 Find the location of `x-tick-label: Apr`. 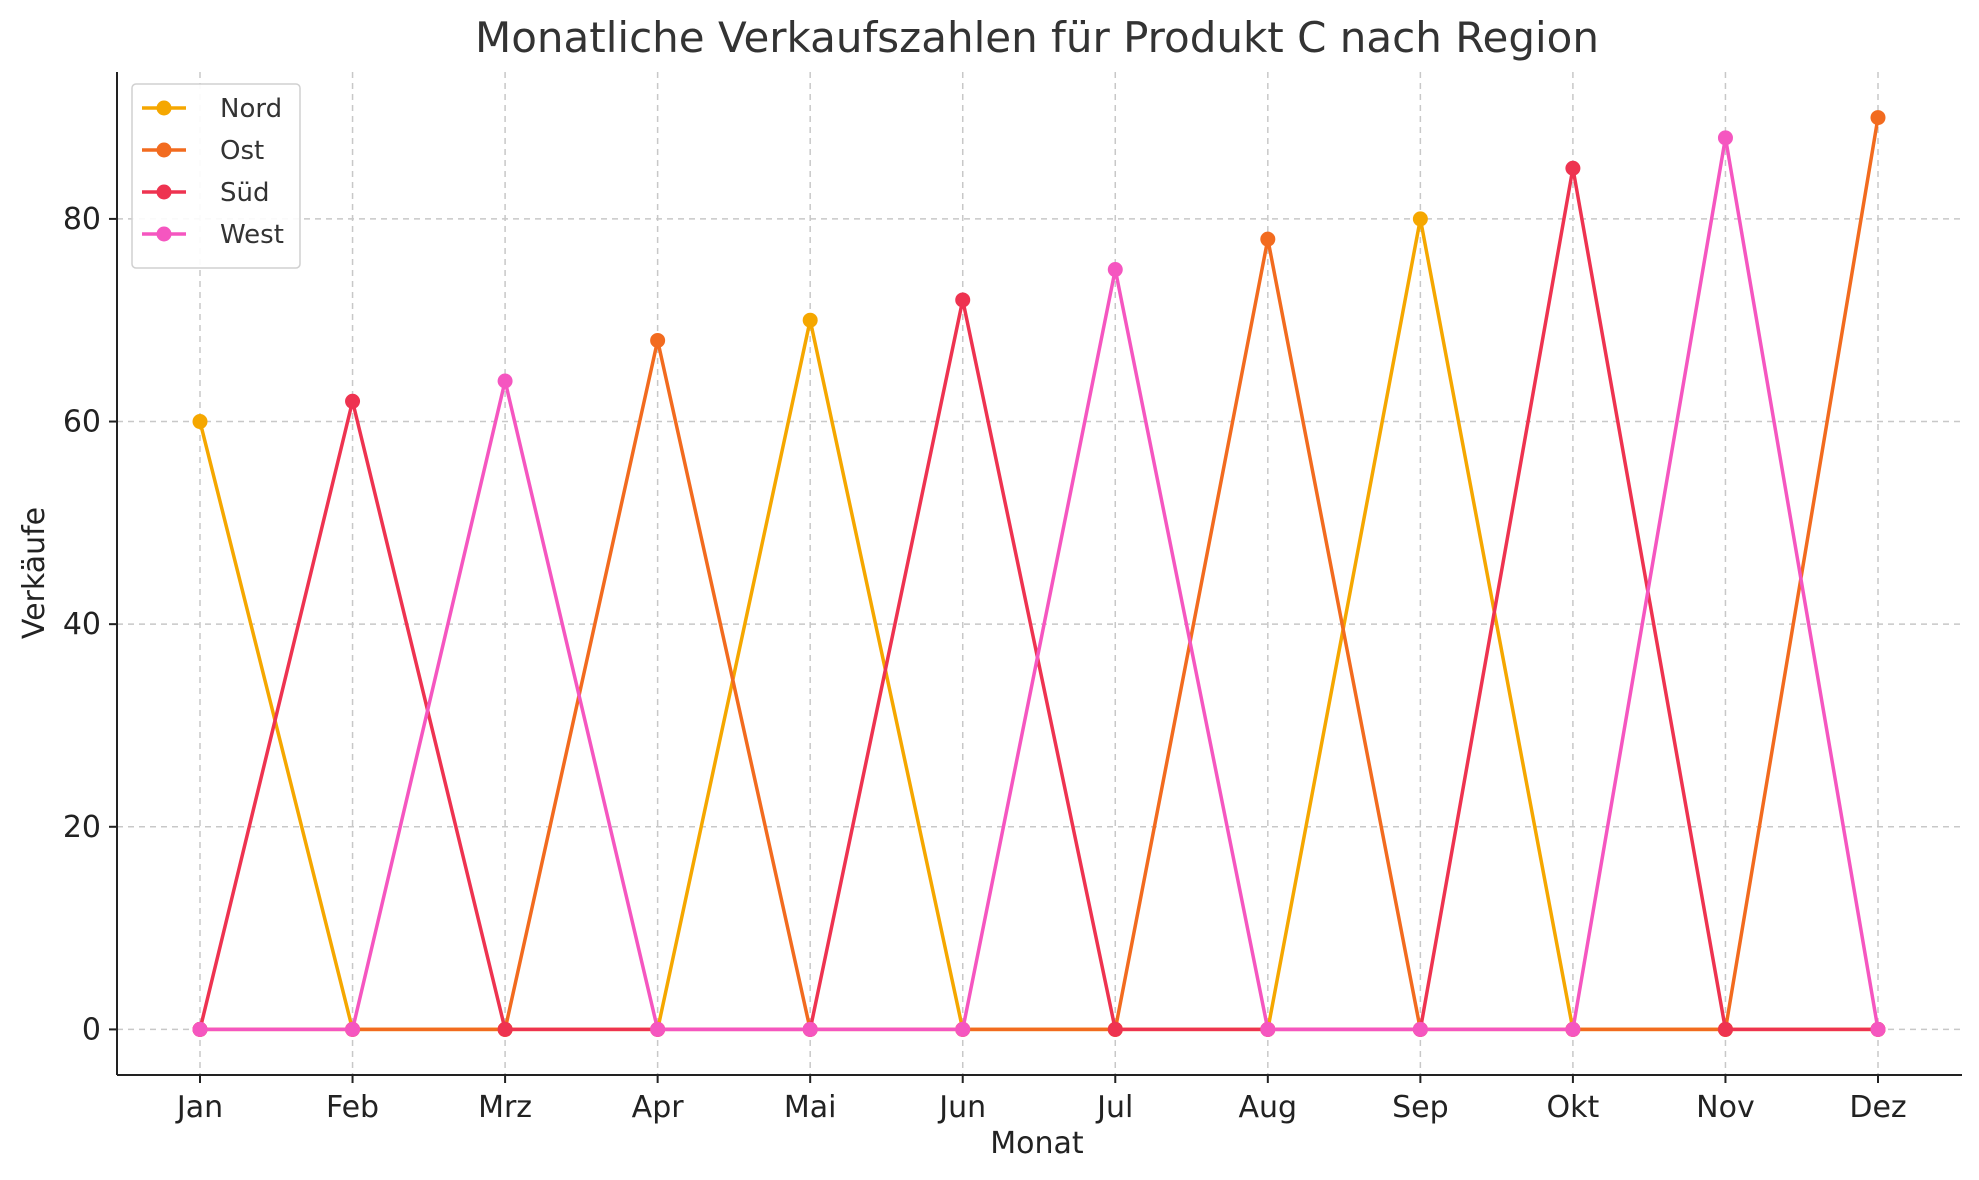

x-tick-label: Apr is located at coordinates (658, 1107).